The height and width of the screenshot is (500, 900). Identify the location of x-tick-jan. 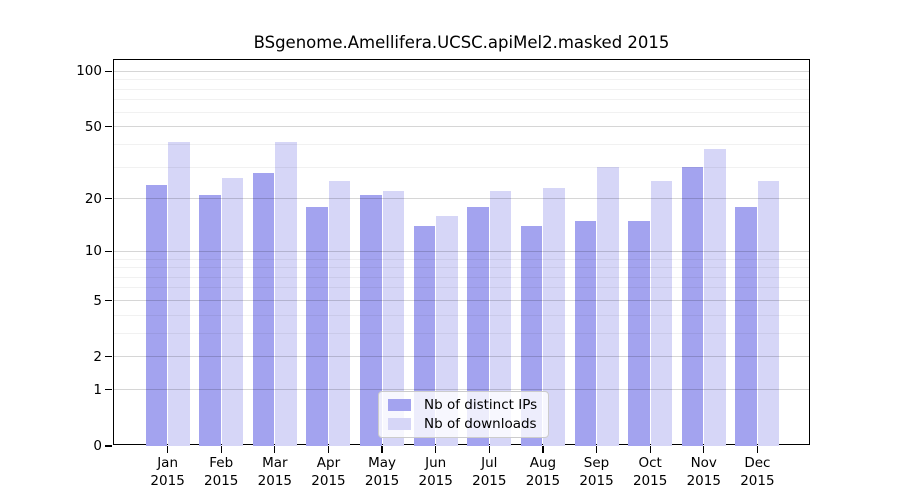
(167, 449).